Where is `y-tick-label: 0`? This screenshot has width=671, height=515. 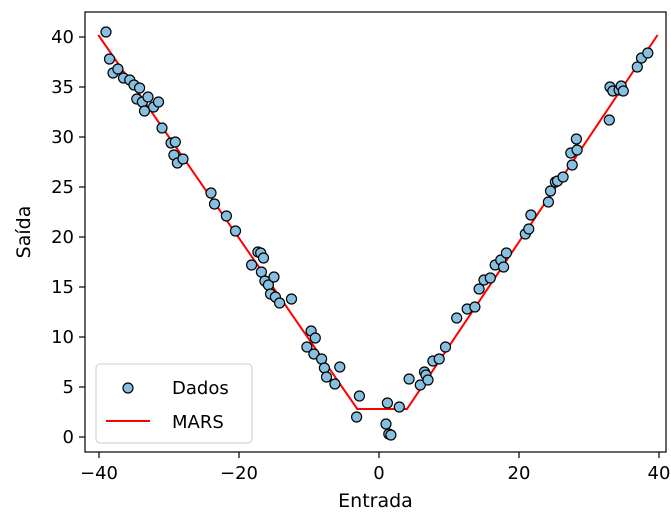
y-tick-label: 0 is located at coordinates (68, 437).